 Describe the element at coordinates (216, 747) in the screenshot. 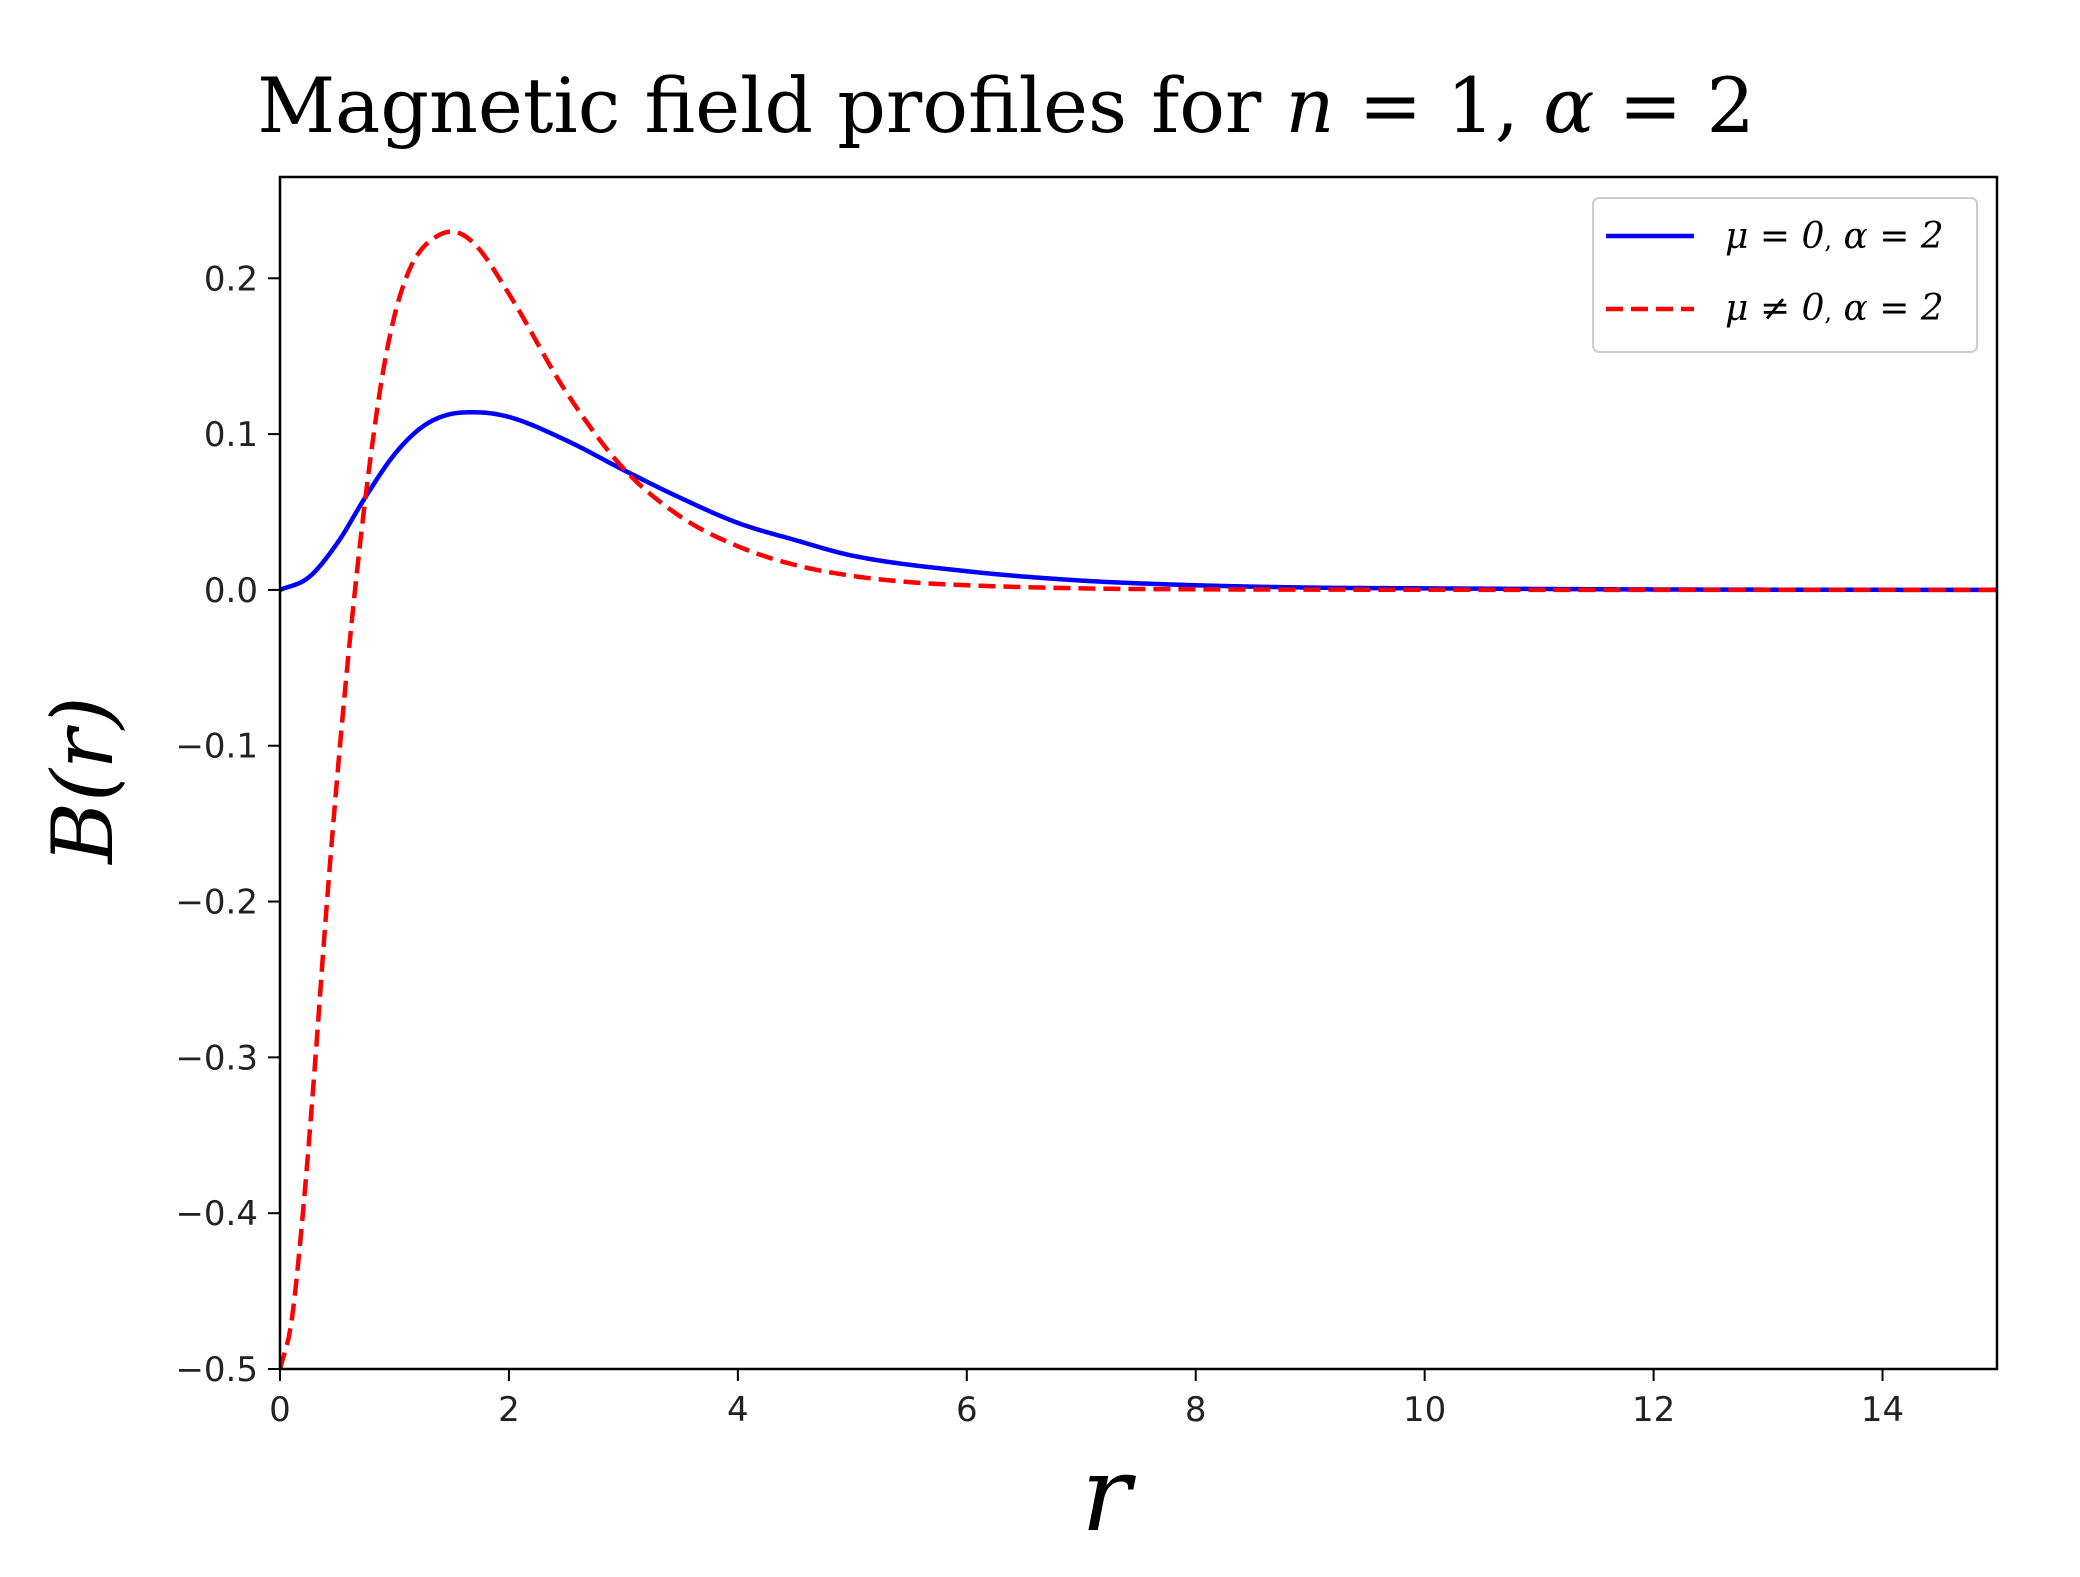

I see `y-tick-label: −0.1` at that location.